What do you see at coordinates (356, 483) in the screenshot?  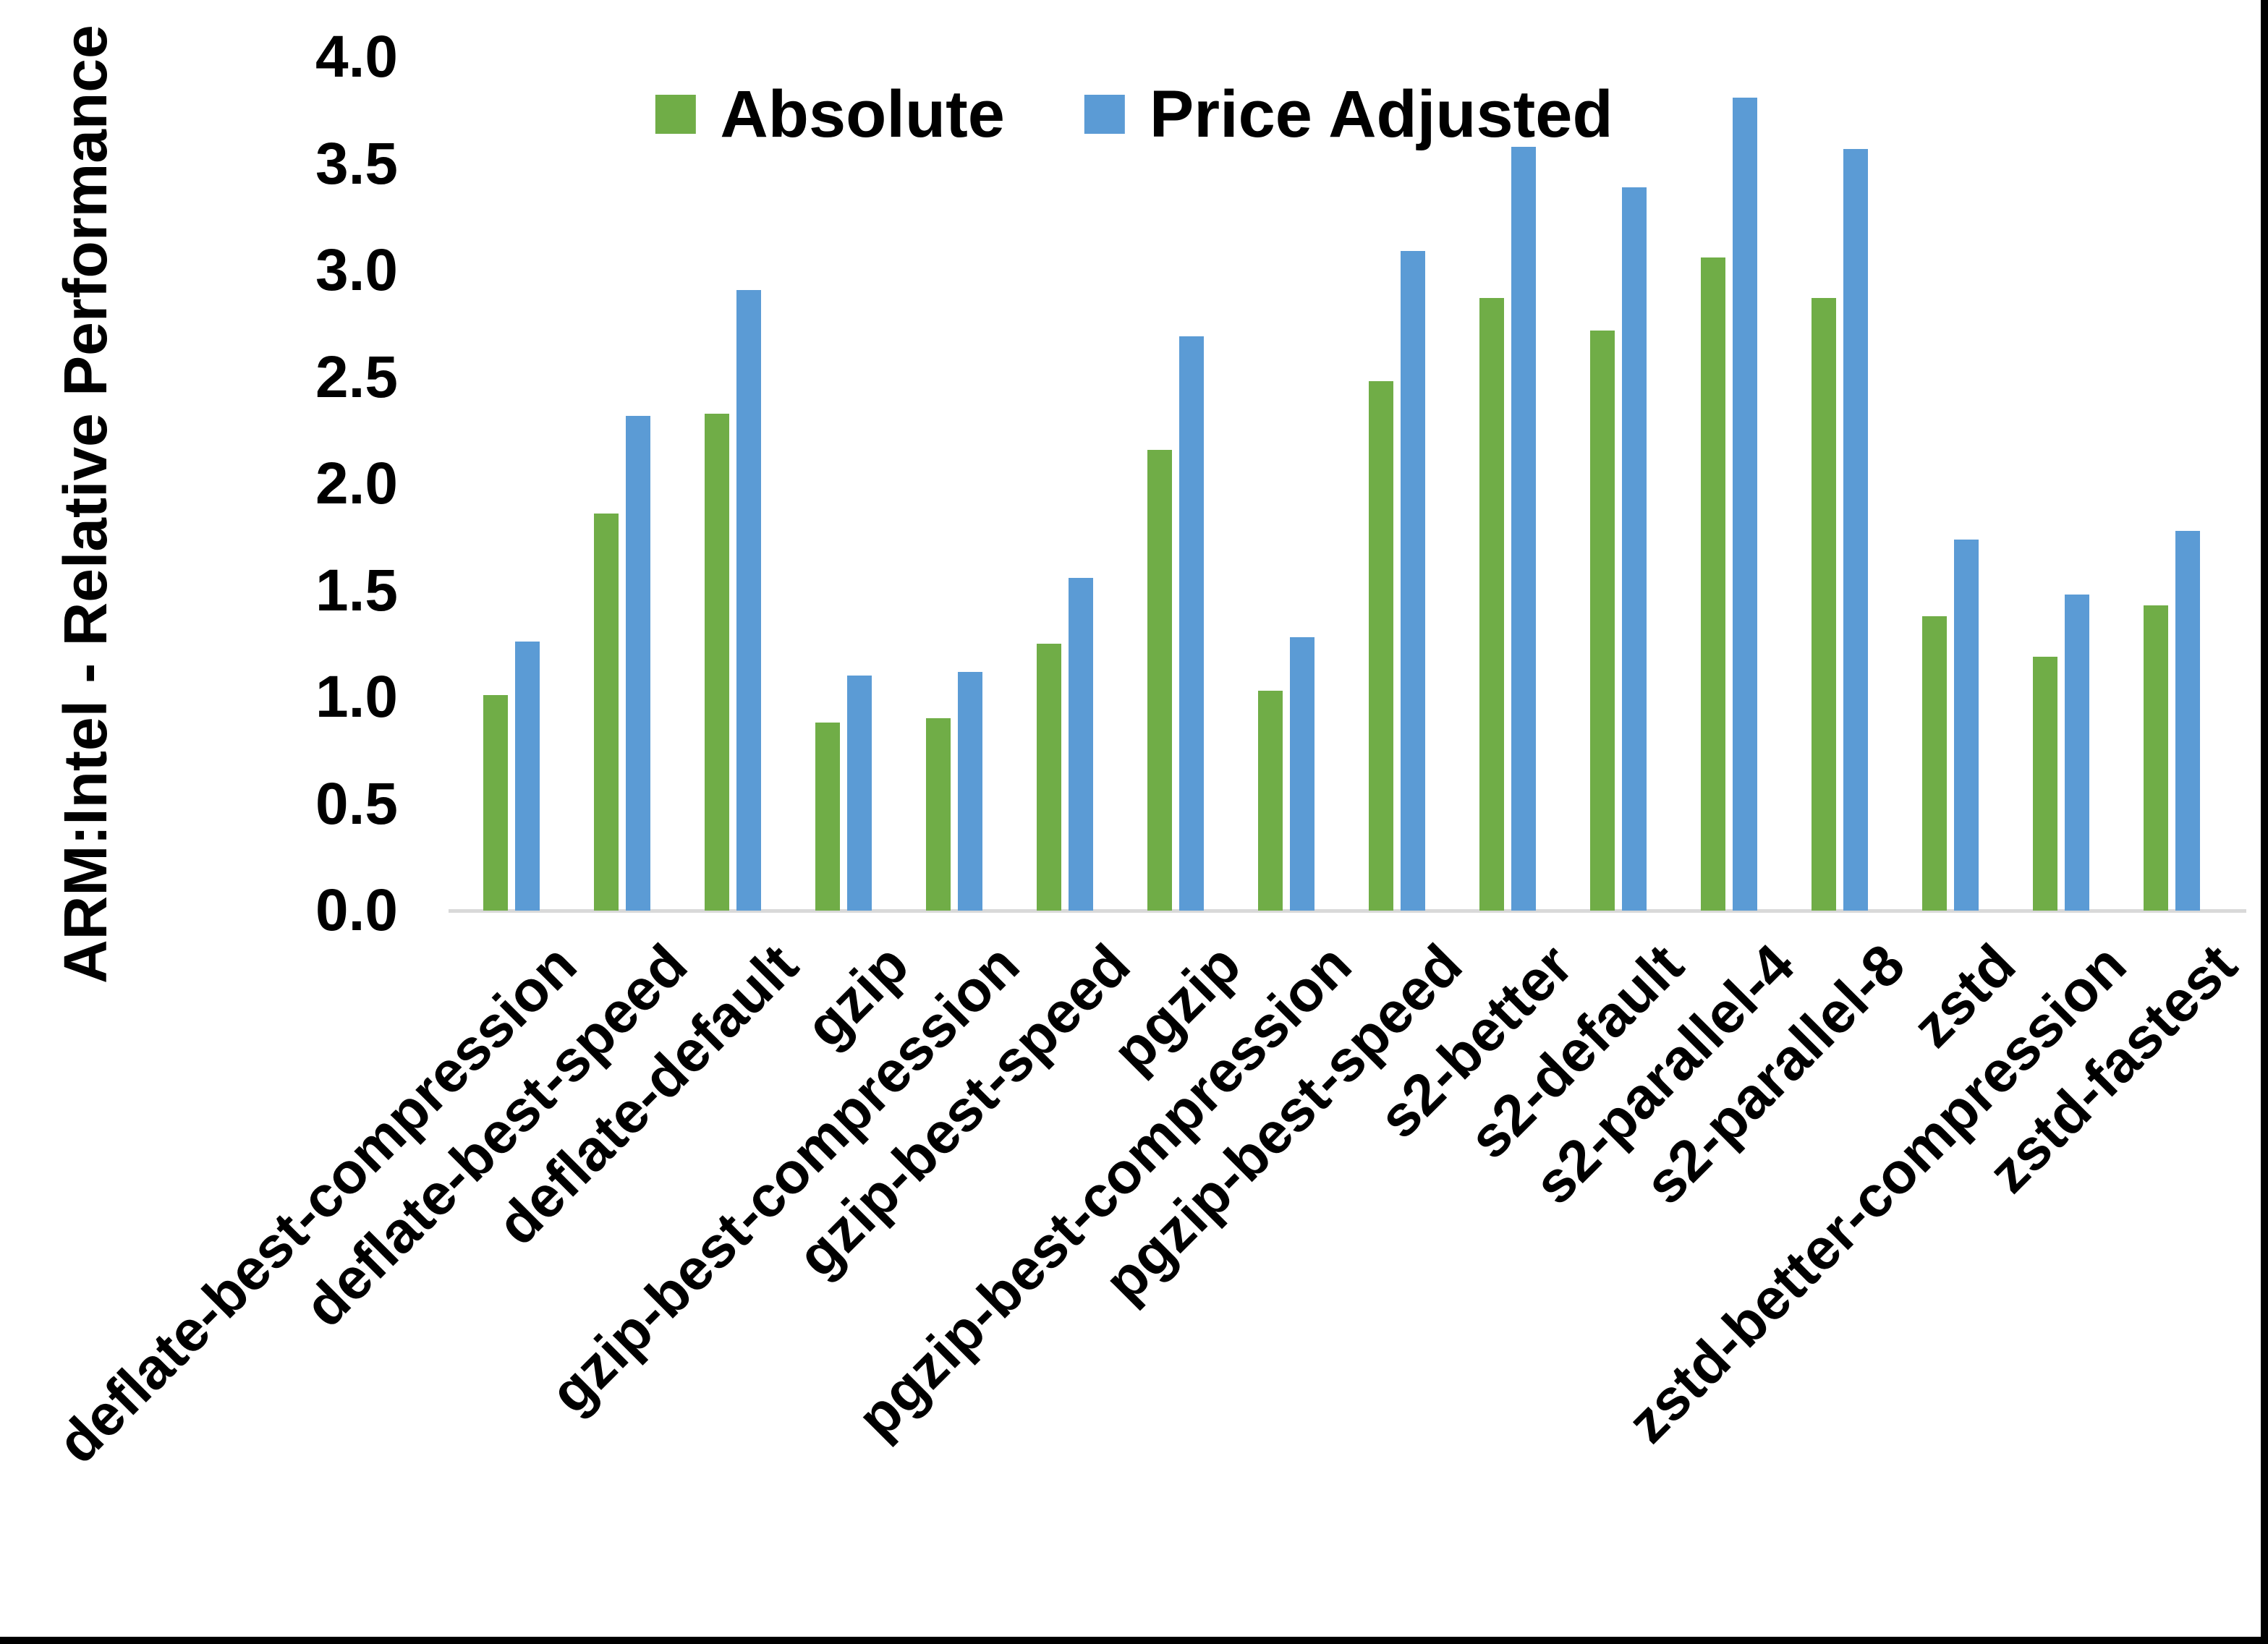 I see `y-tick-label: 2.0` at bounding box center [356, 483].